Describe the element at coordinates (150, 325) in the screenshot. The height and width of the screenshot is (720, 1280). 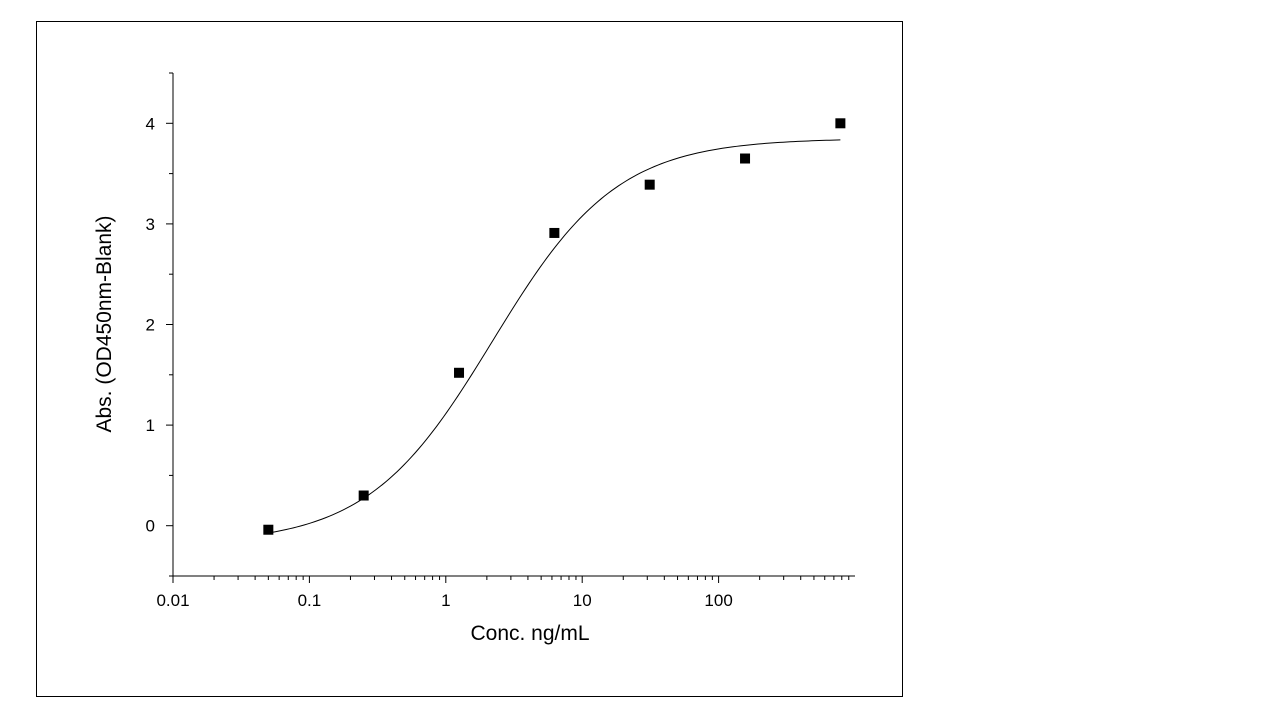
I see `y-tick-label: 2` at that location.